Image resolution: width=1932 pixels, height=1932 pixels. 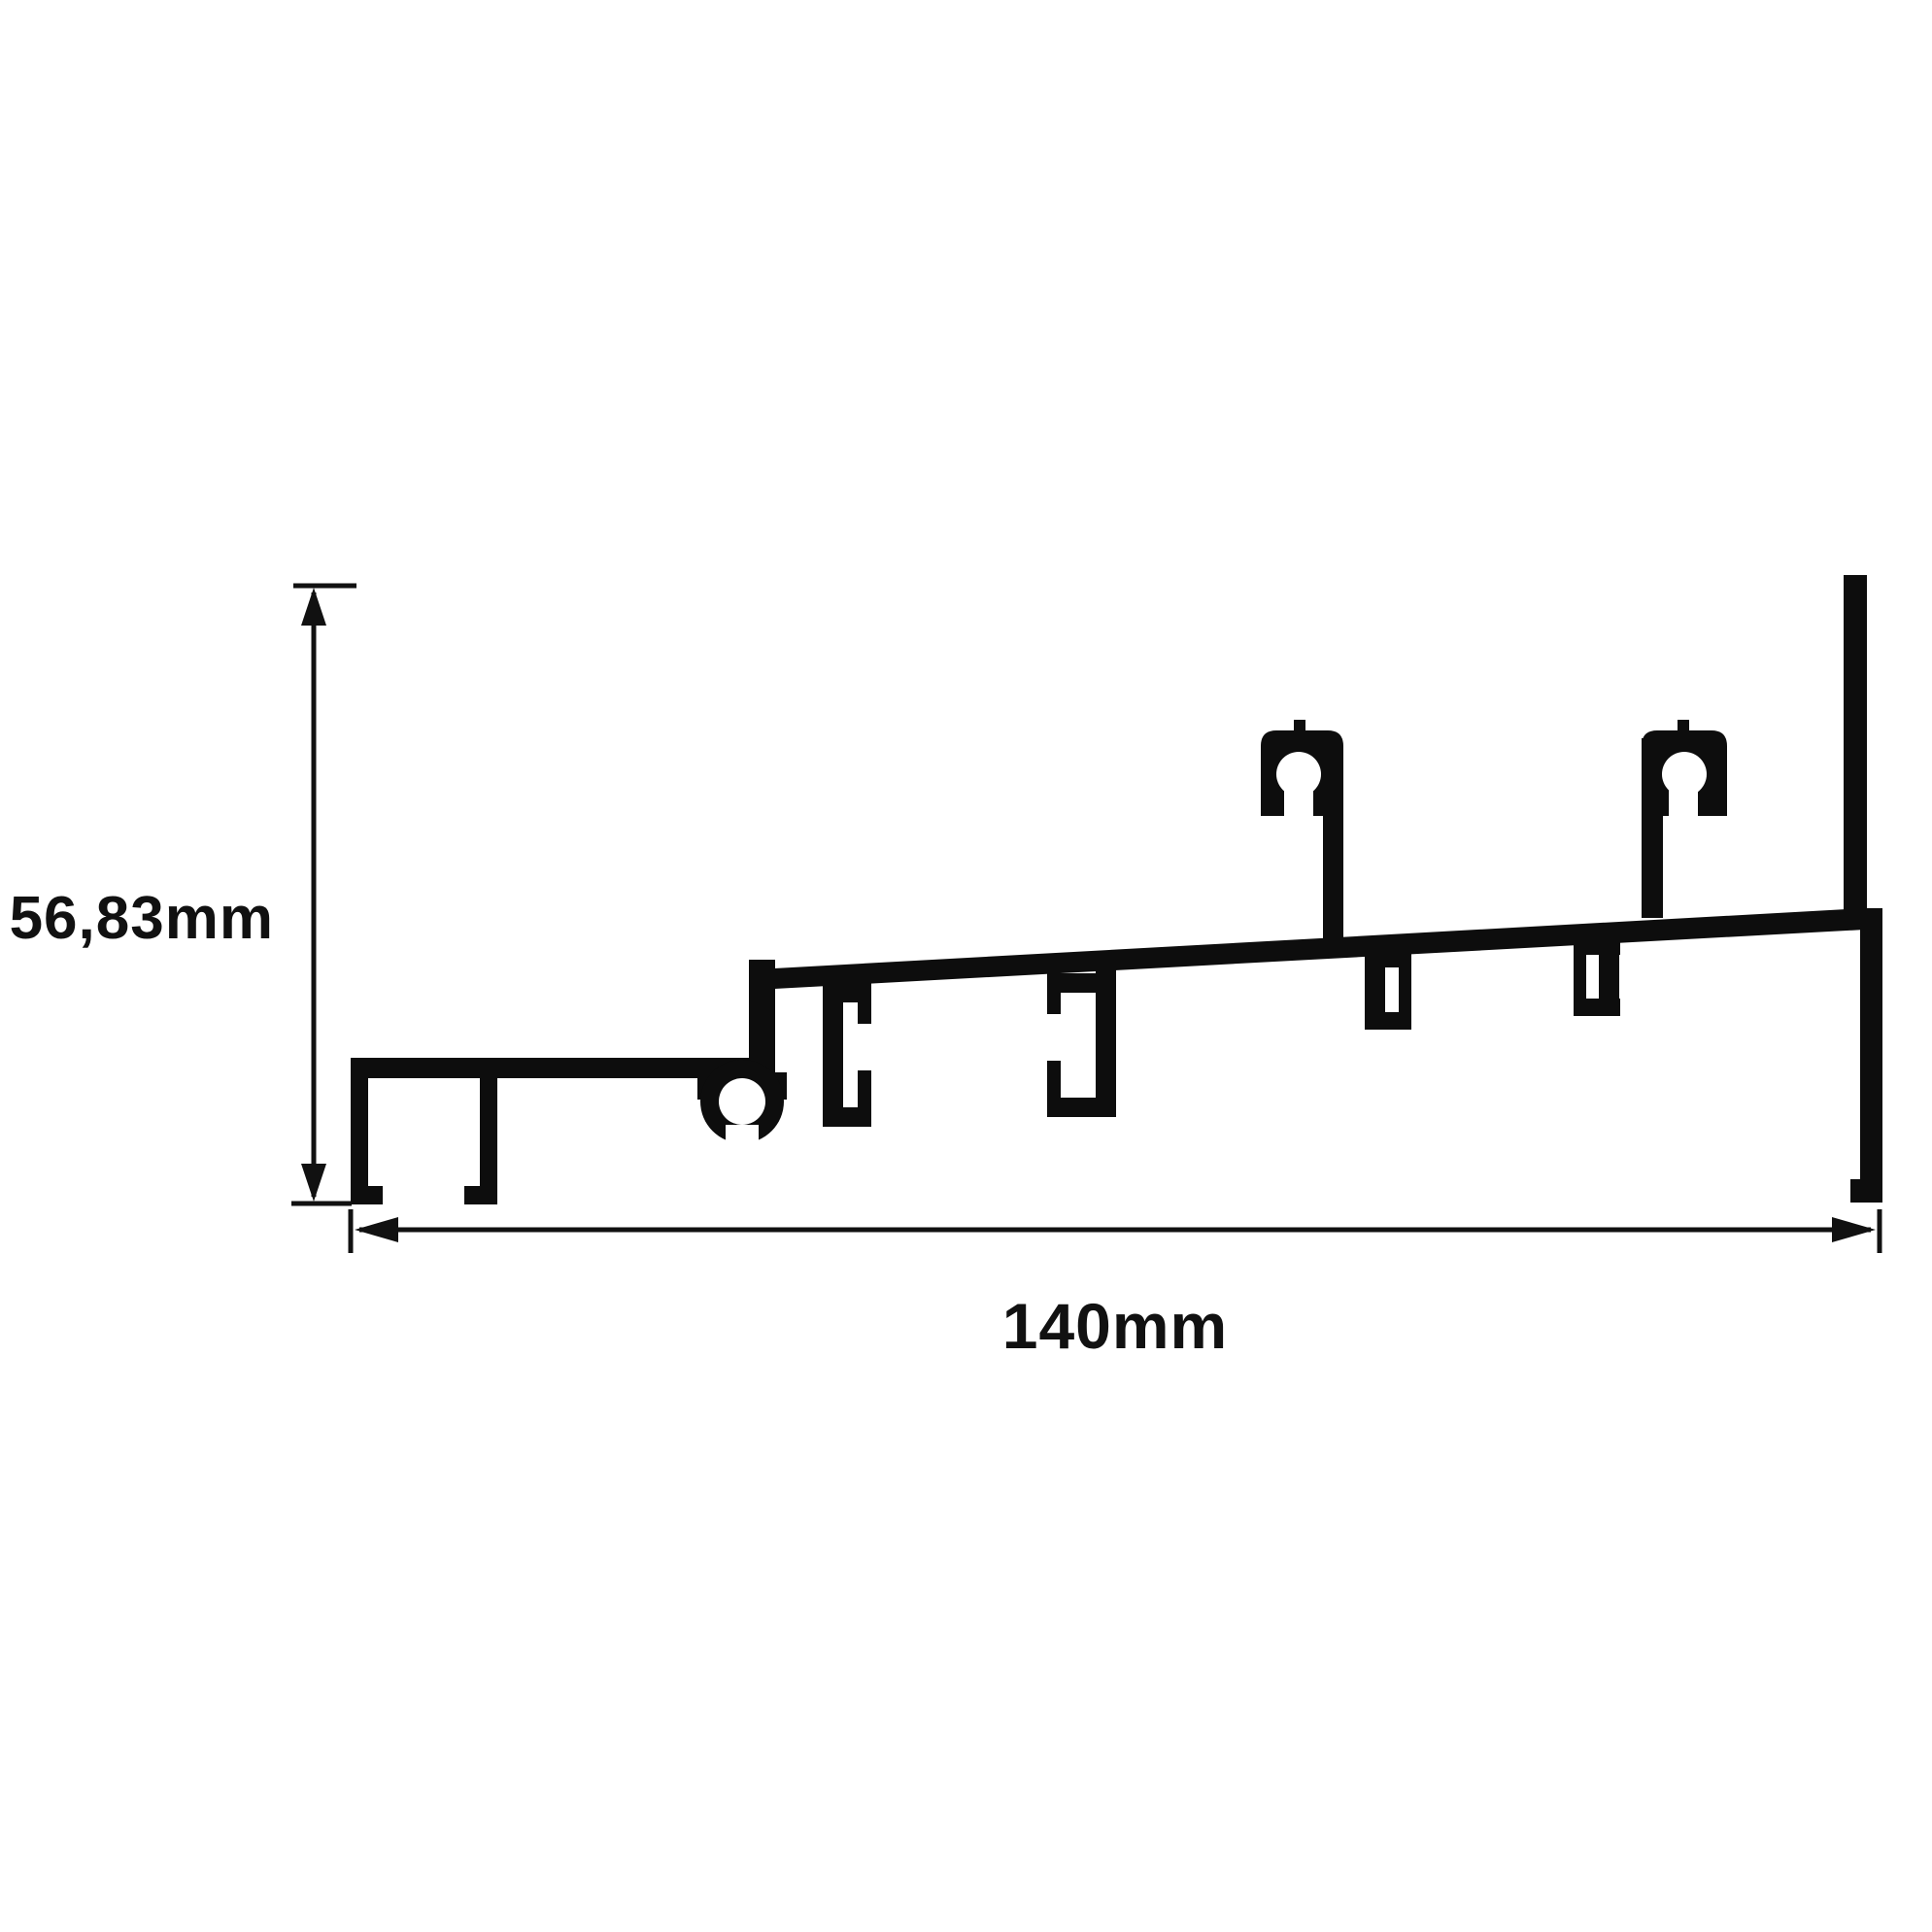 I want to click on arrow-down-icon, so click(x=313, y=1183).